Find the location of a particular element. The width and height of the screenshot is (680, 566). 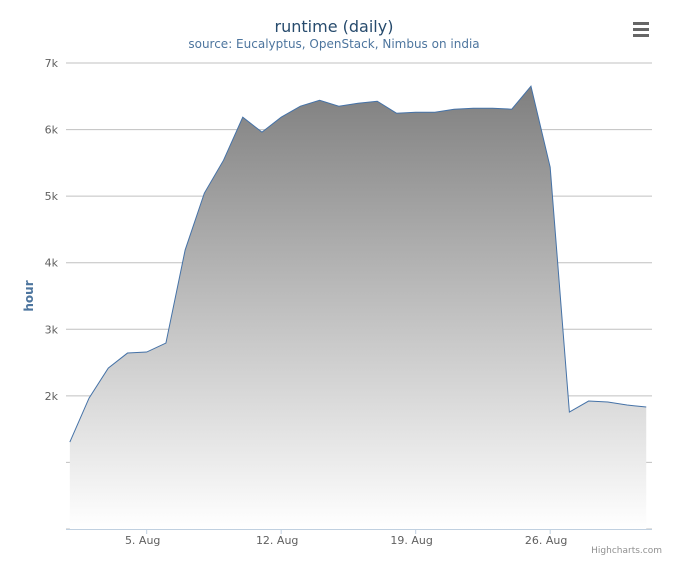

x-tick-label: 19. Aug is located at coordinates (411, 540).